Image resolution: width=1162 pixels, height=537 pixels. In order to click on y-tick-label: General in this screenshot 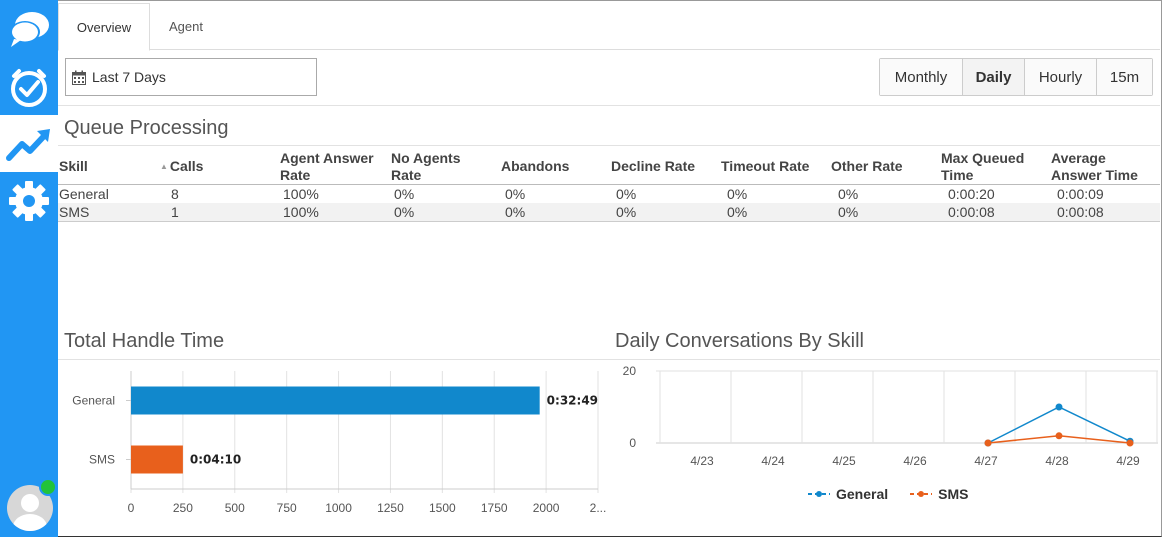, I will do `click(93, 401)`.